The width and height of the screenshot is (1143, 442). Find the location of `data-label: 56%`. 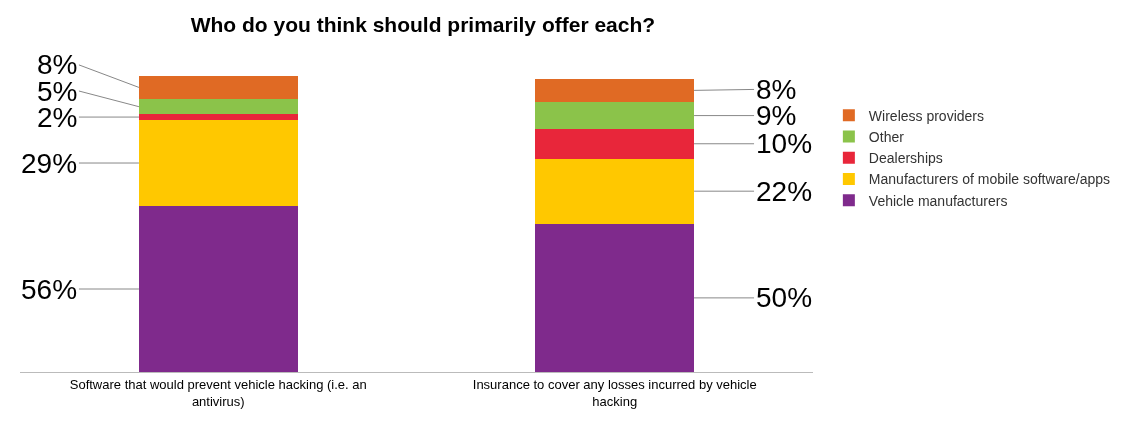

data-label: 56% is located at coordinates (49, 289).